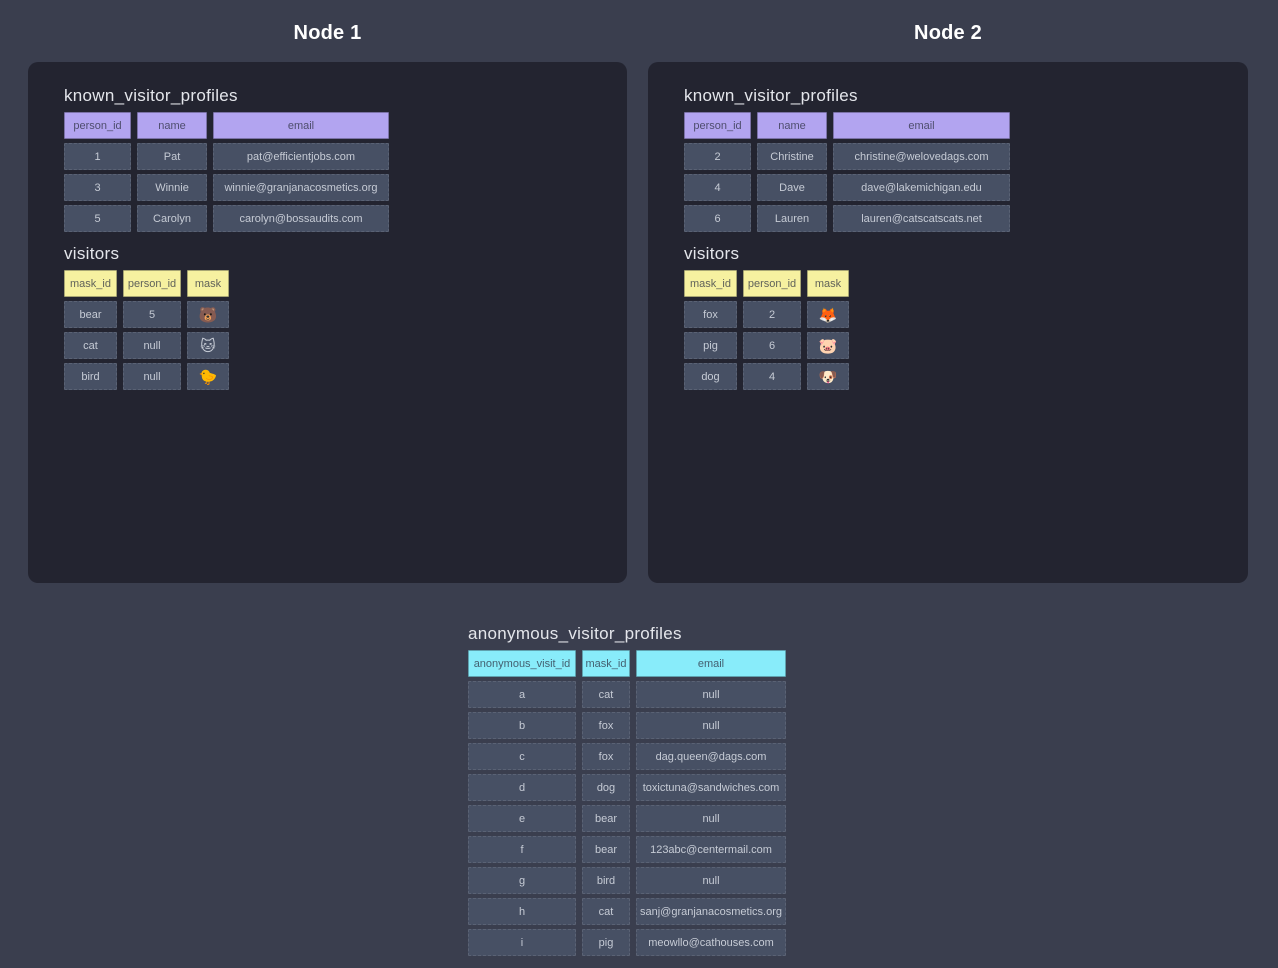  What do you see at coordinates (522, 756) in the screenshot?
I see `table-cell: c` at bounding box center [522, 756].